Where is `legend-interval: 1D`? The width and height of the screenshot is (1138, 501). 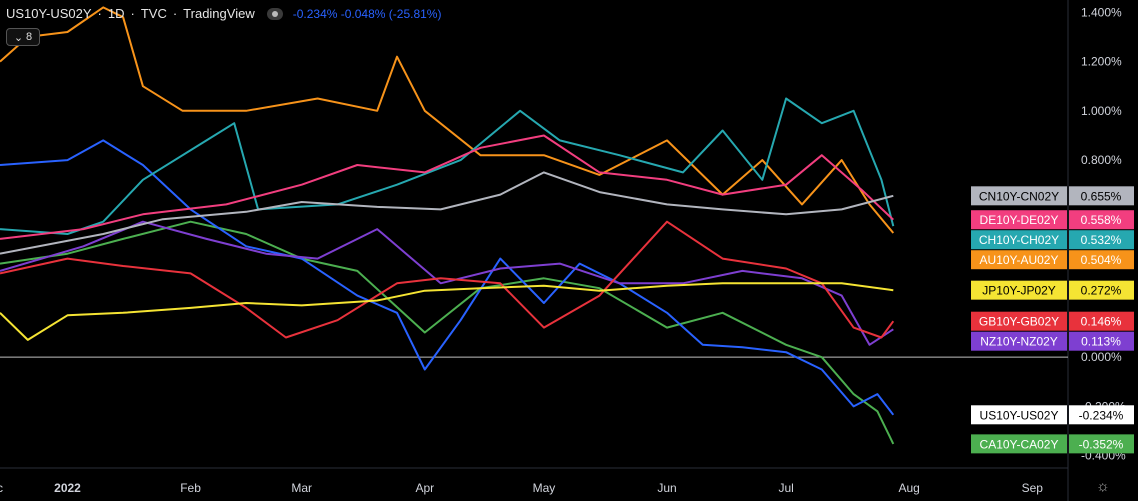 legend-interval: 1D is located at coordinates (116, 13).